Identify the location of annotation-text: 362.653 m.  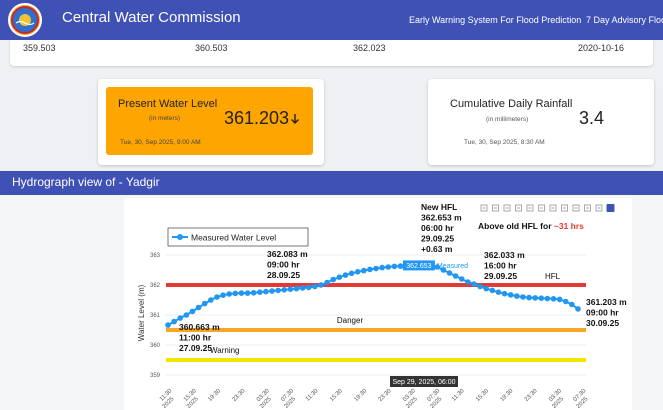
(441, 218).